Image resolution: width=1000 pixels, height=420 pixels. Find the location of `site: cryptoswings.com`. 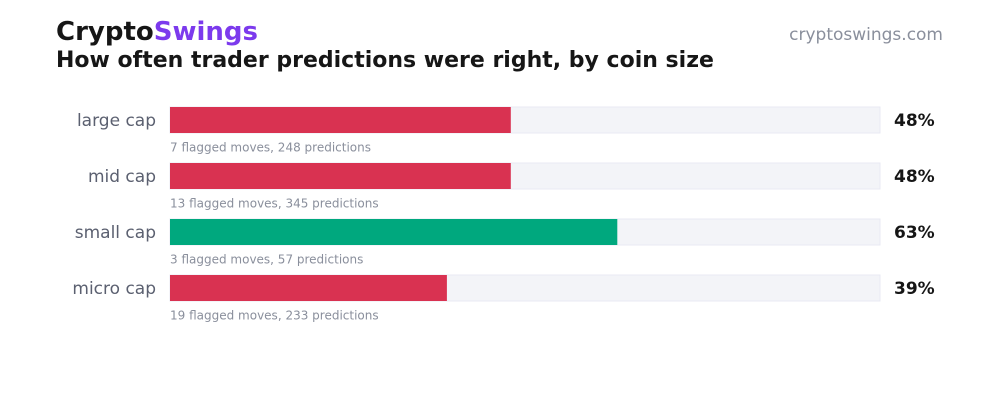

site: cryptoswings.com is located at coordinates (866, 35).